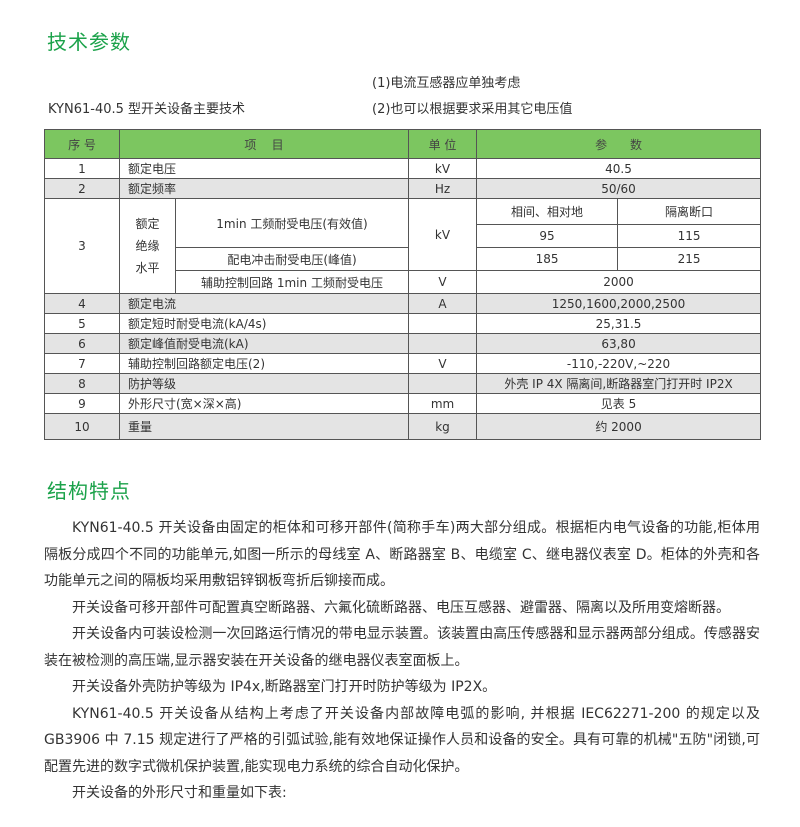  What do you see at coordinates (179, 793) in the screenshot?
I see `paragraph: 开关设备的外形尺寸和重量如下表:` at bounding box center [179, 793].